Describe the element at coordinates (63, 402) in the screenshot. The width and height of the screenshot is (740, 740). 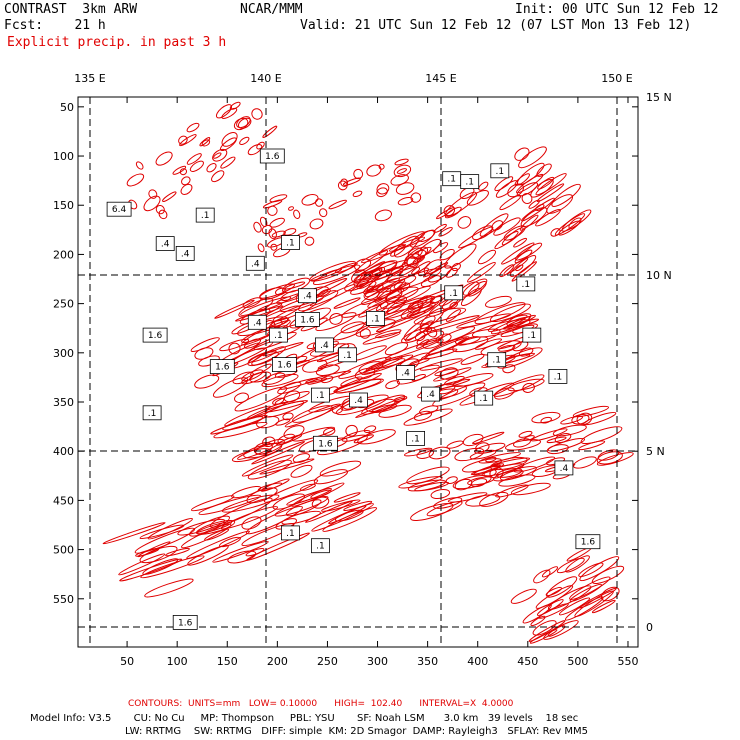
I see `left-tick-label: 350` at that location.